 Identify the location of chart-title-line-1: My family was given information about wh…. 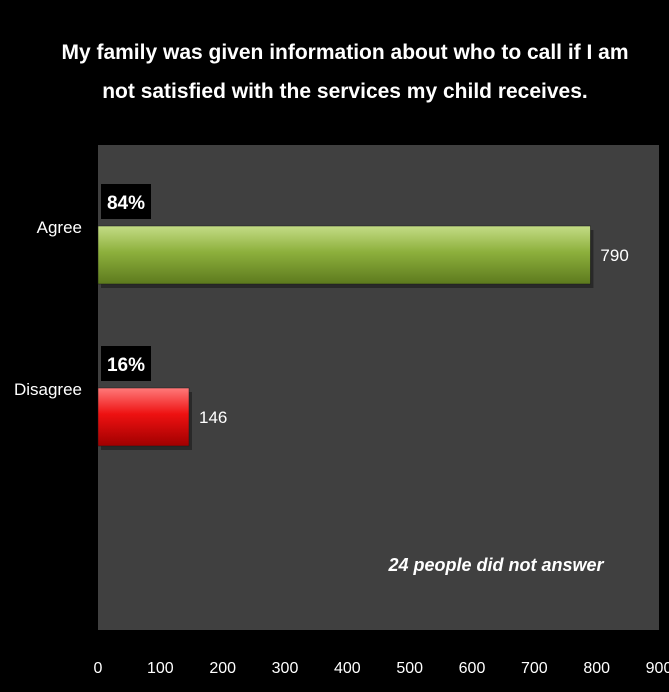
(344, 52).